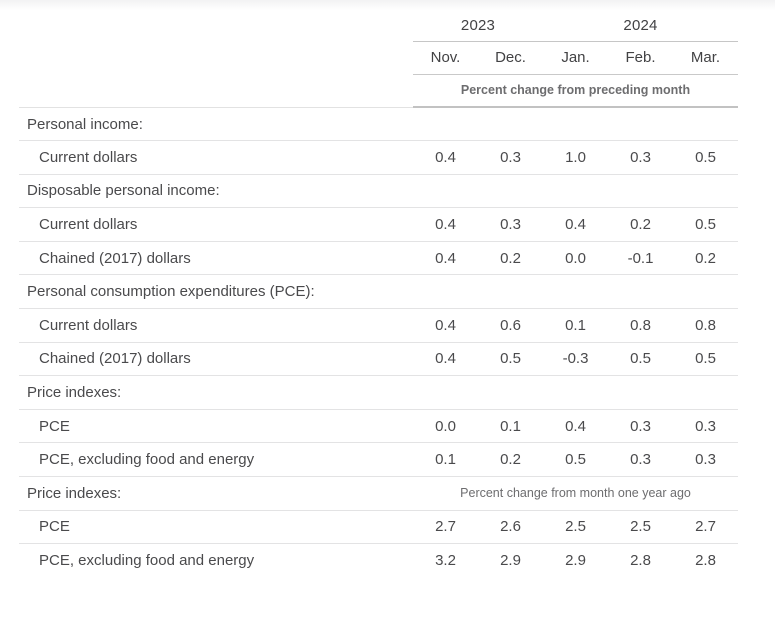  Describe the element at coordinates (511, 58) in the screenshot. I see `month-column-header: Dec.` at that location.